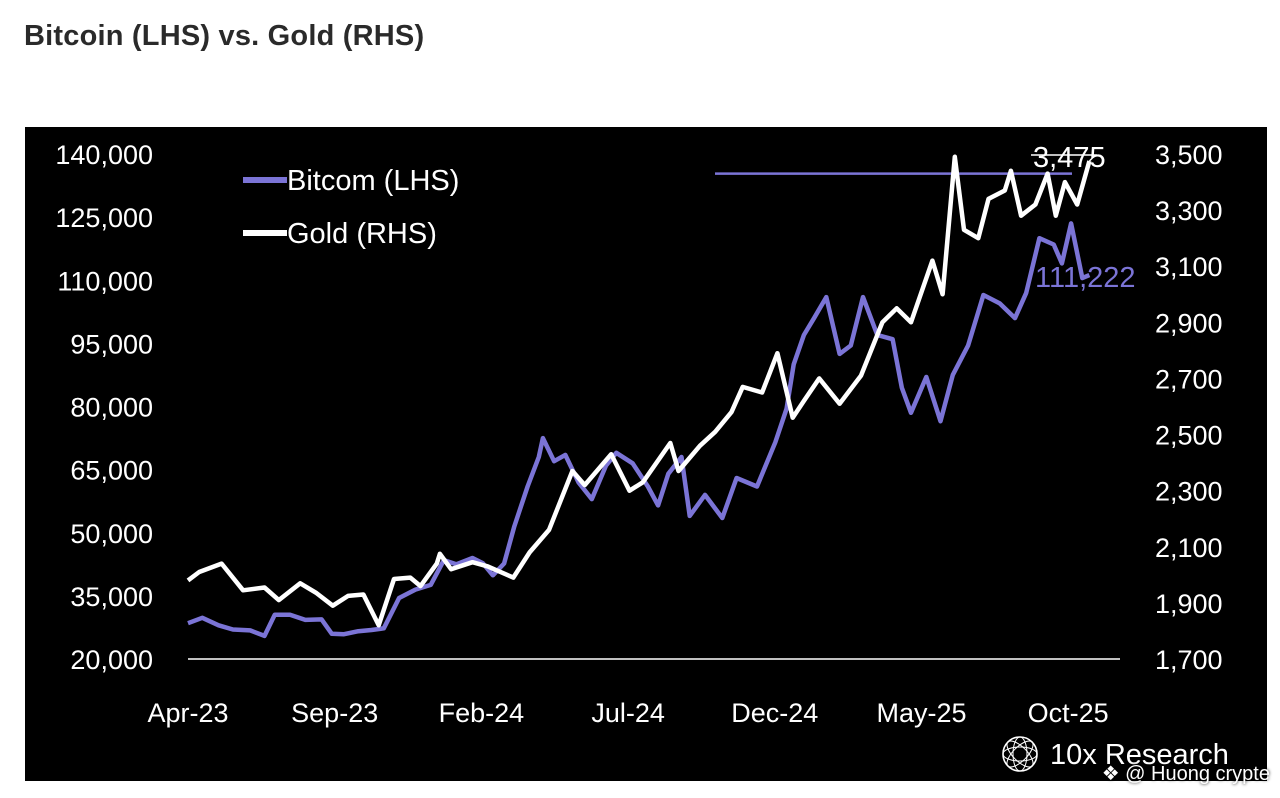 The image size is (1280, 798). I want to click on y-right-tick-label: 3,300, so click(1189, 211).